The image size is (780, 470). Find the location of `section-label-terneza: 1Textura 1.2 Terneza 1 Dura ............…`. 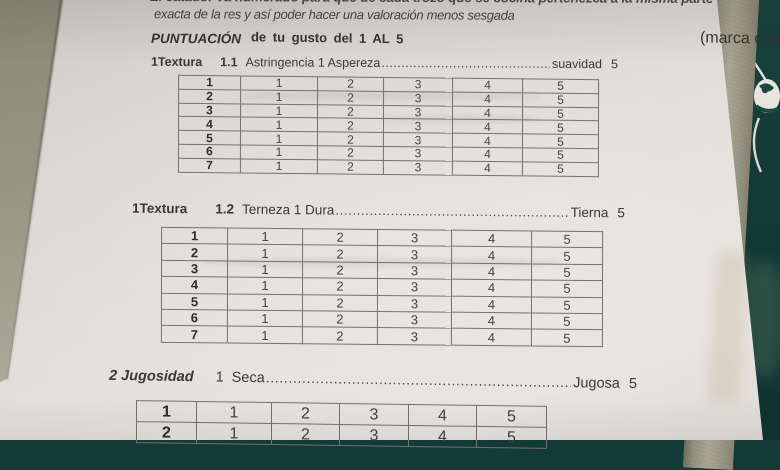

section-label-terneza: 1Textura 1.2 Terneza 1 Dura ............… is located at coordinates (378, 211).